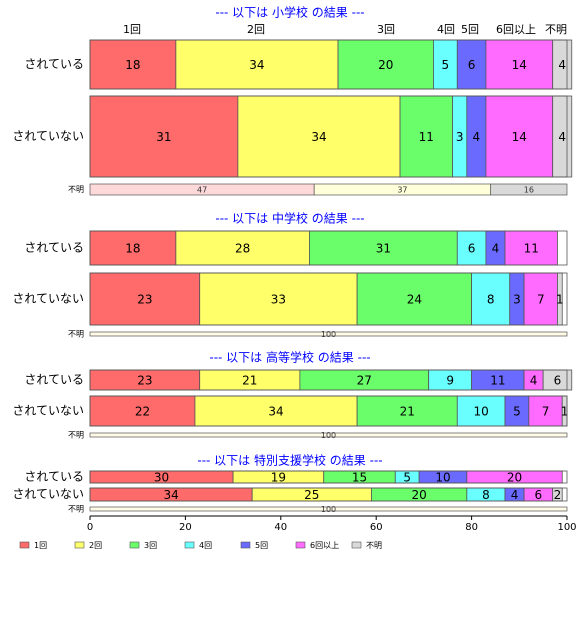 This screenshot has height=636, width=580. I want to click on panel-title: --- 以下は 特別支援学校 の結果 ---, so click(289, 460).